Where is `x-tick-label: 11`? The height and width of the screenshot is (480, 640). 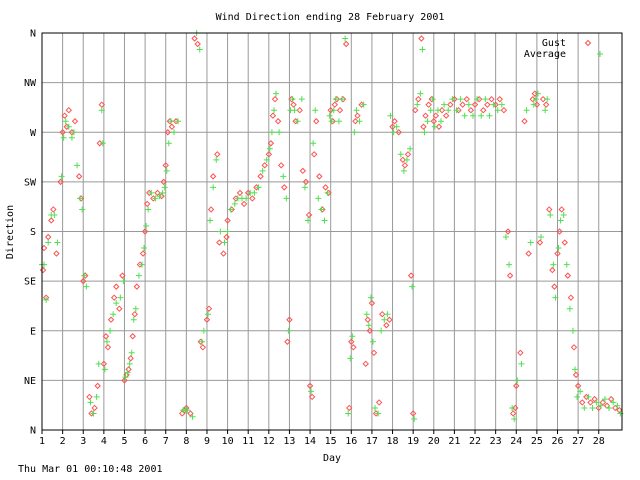 x-tick-label: 11 is located at coordinates (248, 441).